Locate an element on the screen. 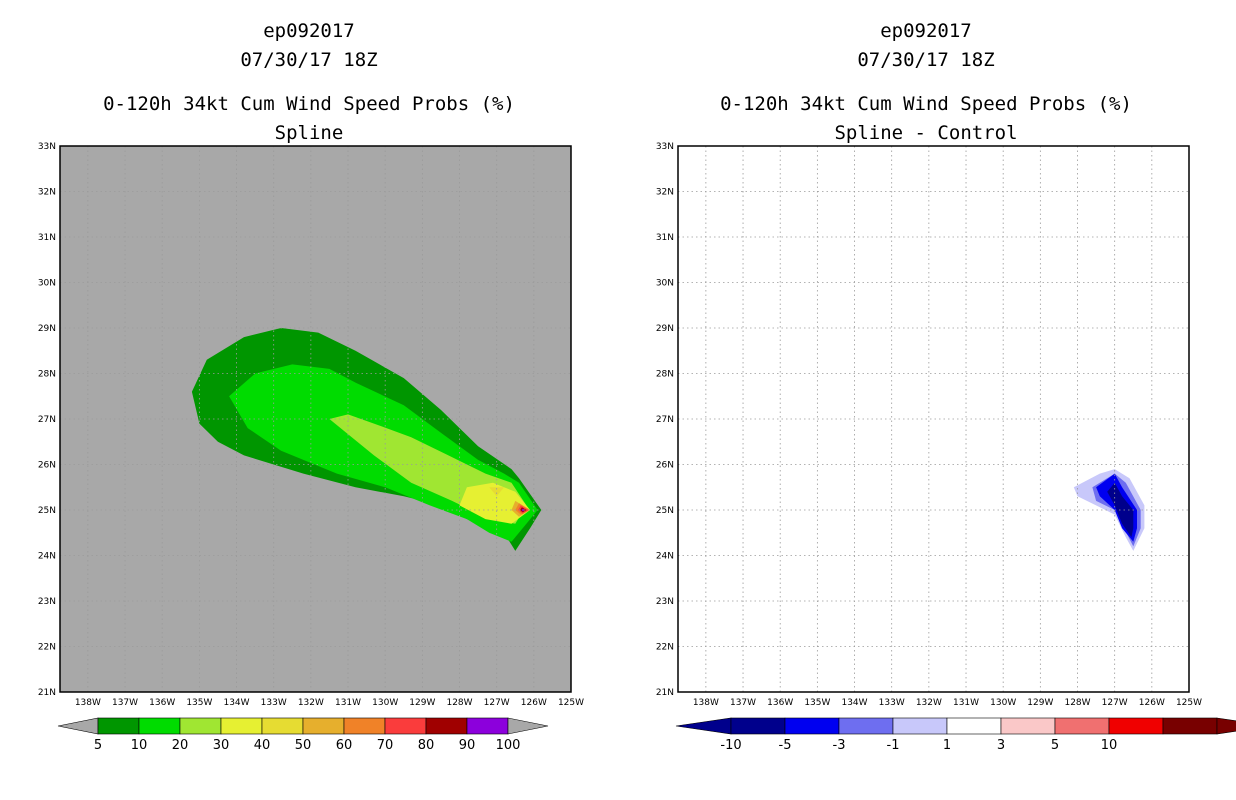  right-y-tick-label: 22N is located at coordinates (665, 648).